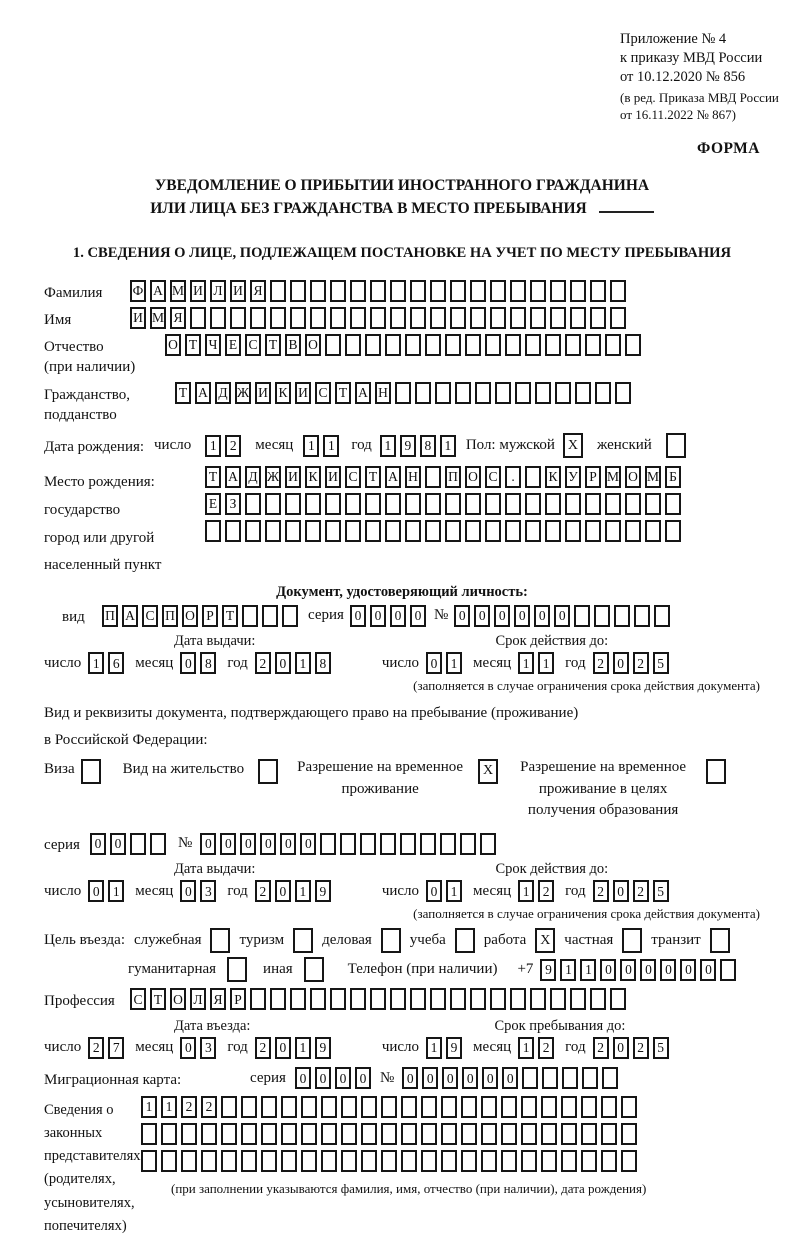 This screenshot has height=1238, width=800. What do you see at coordinates (545, 941) in the screenshot?
I see `purpose-work-checkbox: X` at bounding box center [545, 941].